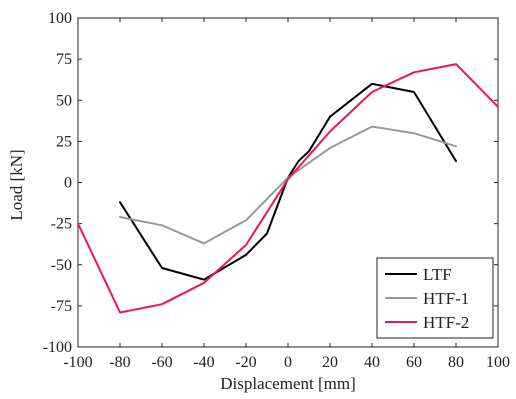 The height and width of the screenshot is (399, 516). I want to click on legend-label-ltf: LTF, so click(437, 274).